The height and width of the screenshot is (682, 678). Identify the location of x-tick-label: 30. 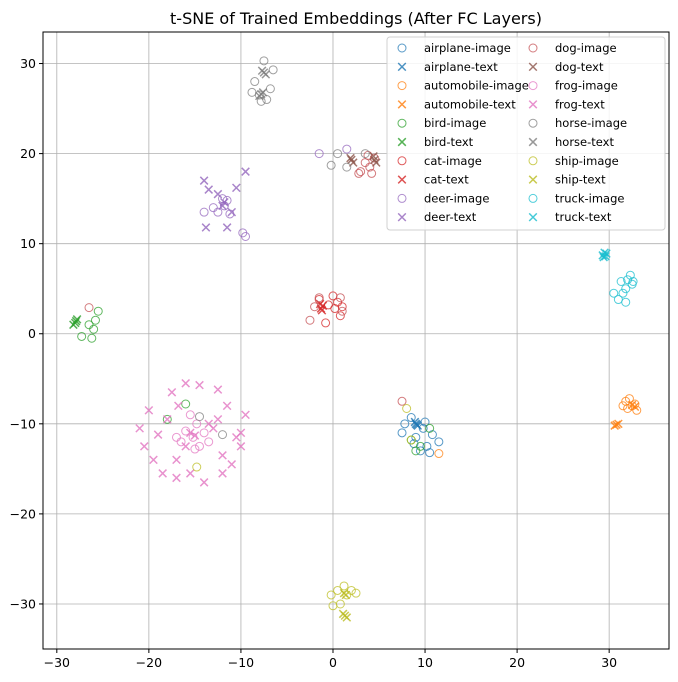
(609, 662).